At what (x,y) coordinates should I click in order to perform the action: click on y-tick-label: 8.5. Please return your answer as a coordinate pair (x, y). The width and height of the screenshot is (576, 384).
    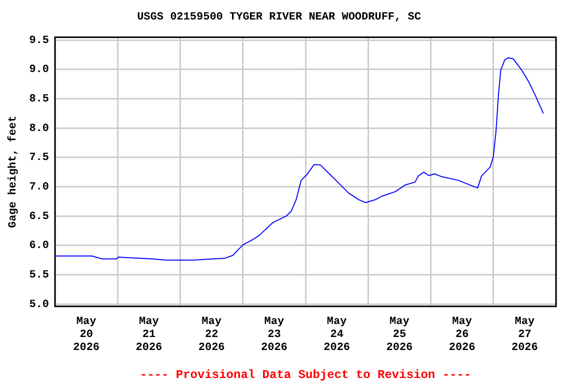
    Looking at the image, I should click on (39, 100).